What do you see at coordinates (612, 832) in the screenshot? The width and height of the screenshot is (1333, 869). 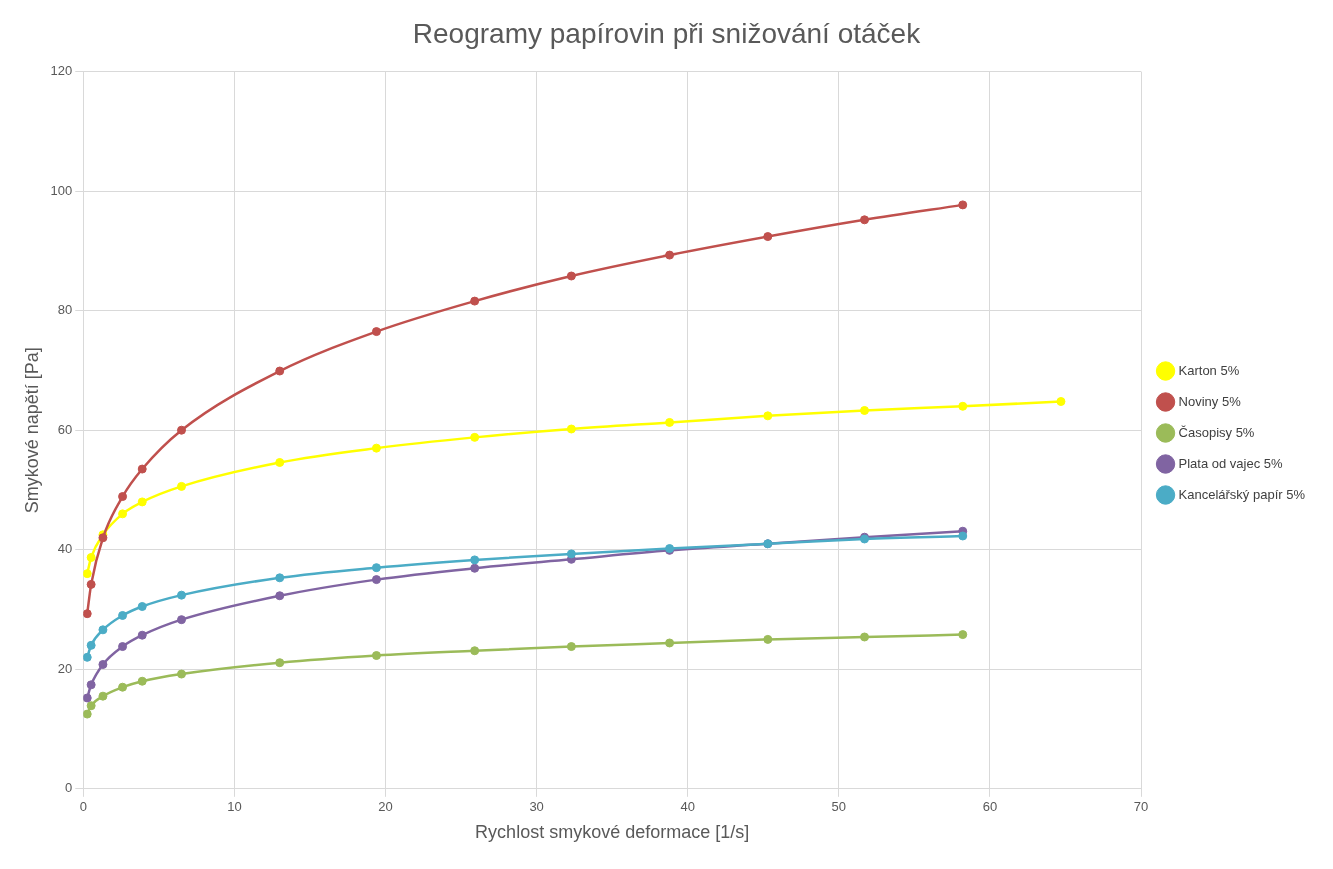 I see `x-axis-title: Rychlost smykové deformace [1/s]` at bounding box center [612, 832].